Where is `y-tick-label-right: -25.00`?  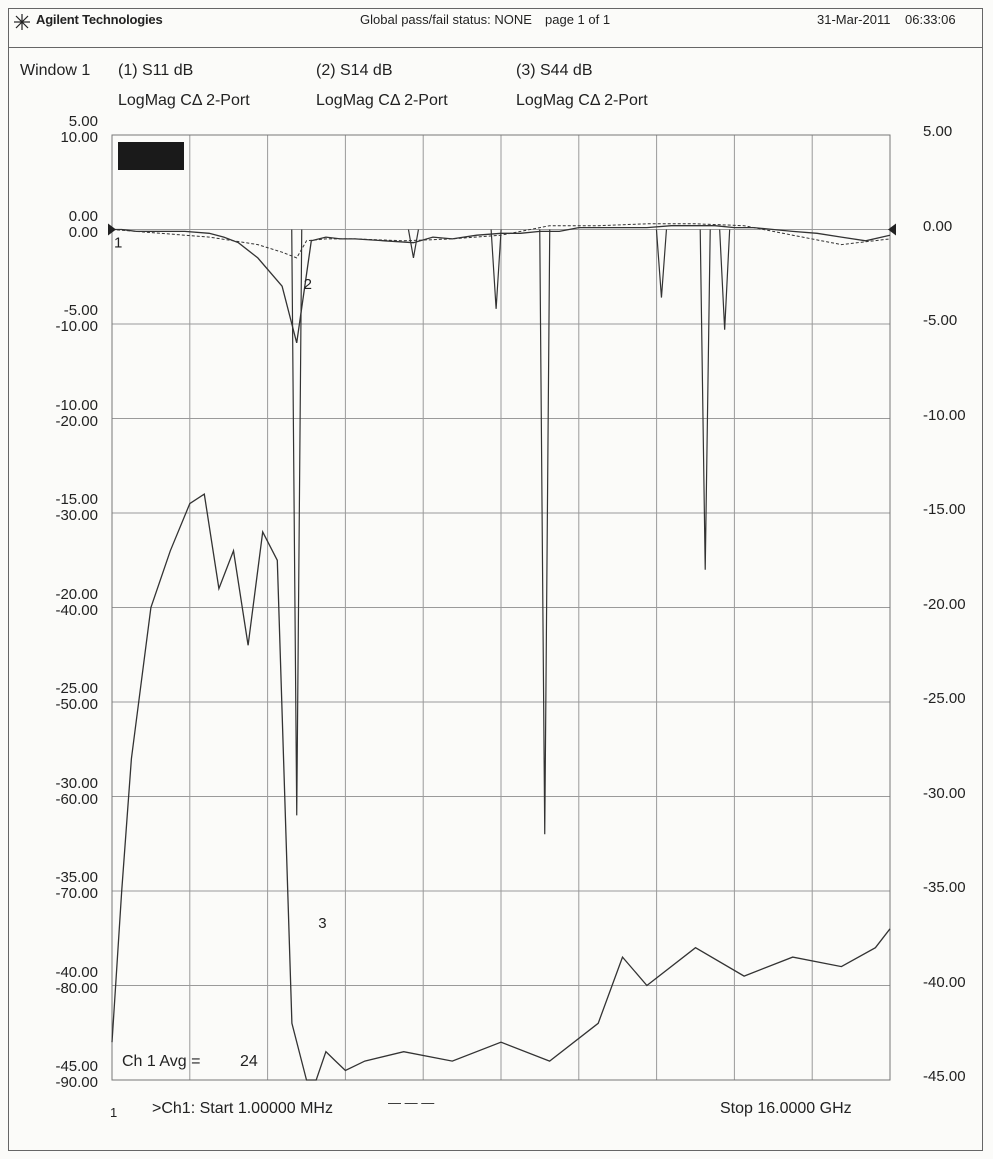 y-tick-label-right: -25.00 is located at coordinates (944, 698).